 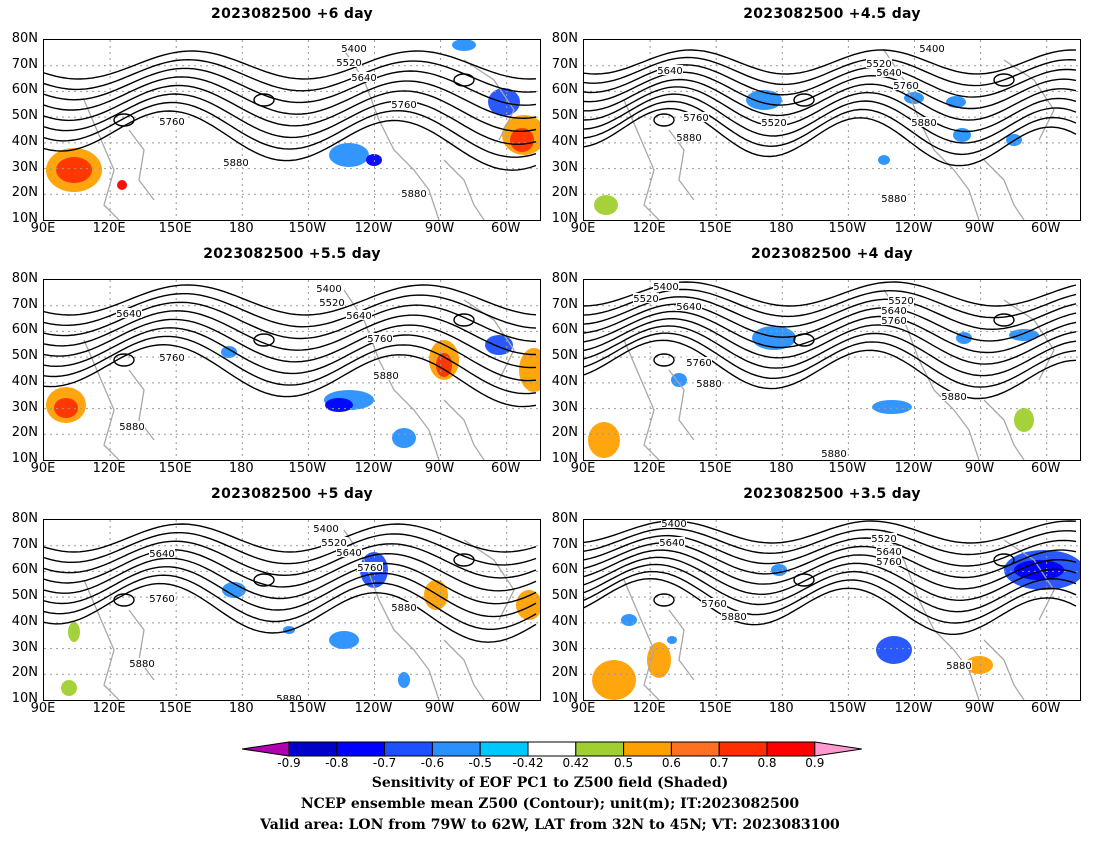 What do you see at coordinates (1045, 228) in the screenshot?
I see `lon-tick-label: 60W` at bounding box center [1045, 228].